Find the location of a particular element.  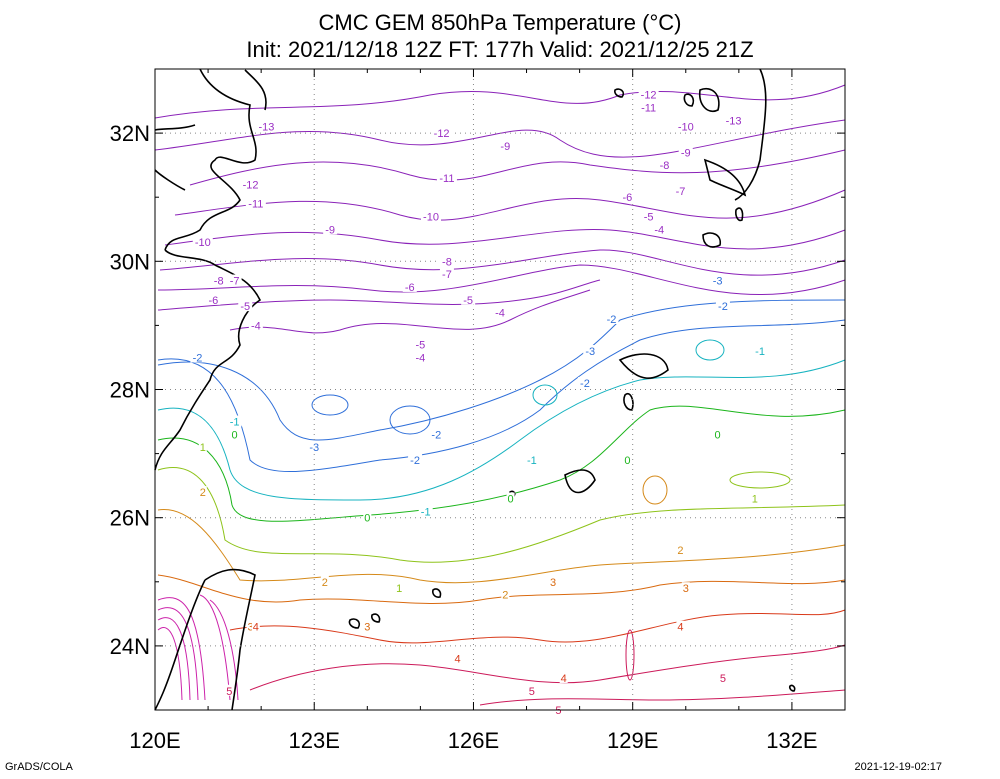

contour-label: -6 is located at coordinates (410, 288).